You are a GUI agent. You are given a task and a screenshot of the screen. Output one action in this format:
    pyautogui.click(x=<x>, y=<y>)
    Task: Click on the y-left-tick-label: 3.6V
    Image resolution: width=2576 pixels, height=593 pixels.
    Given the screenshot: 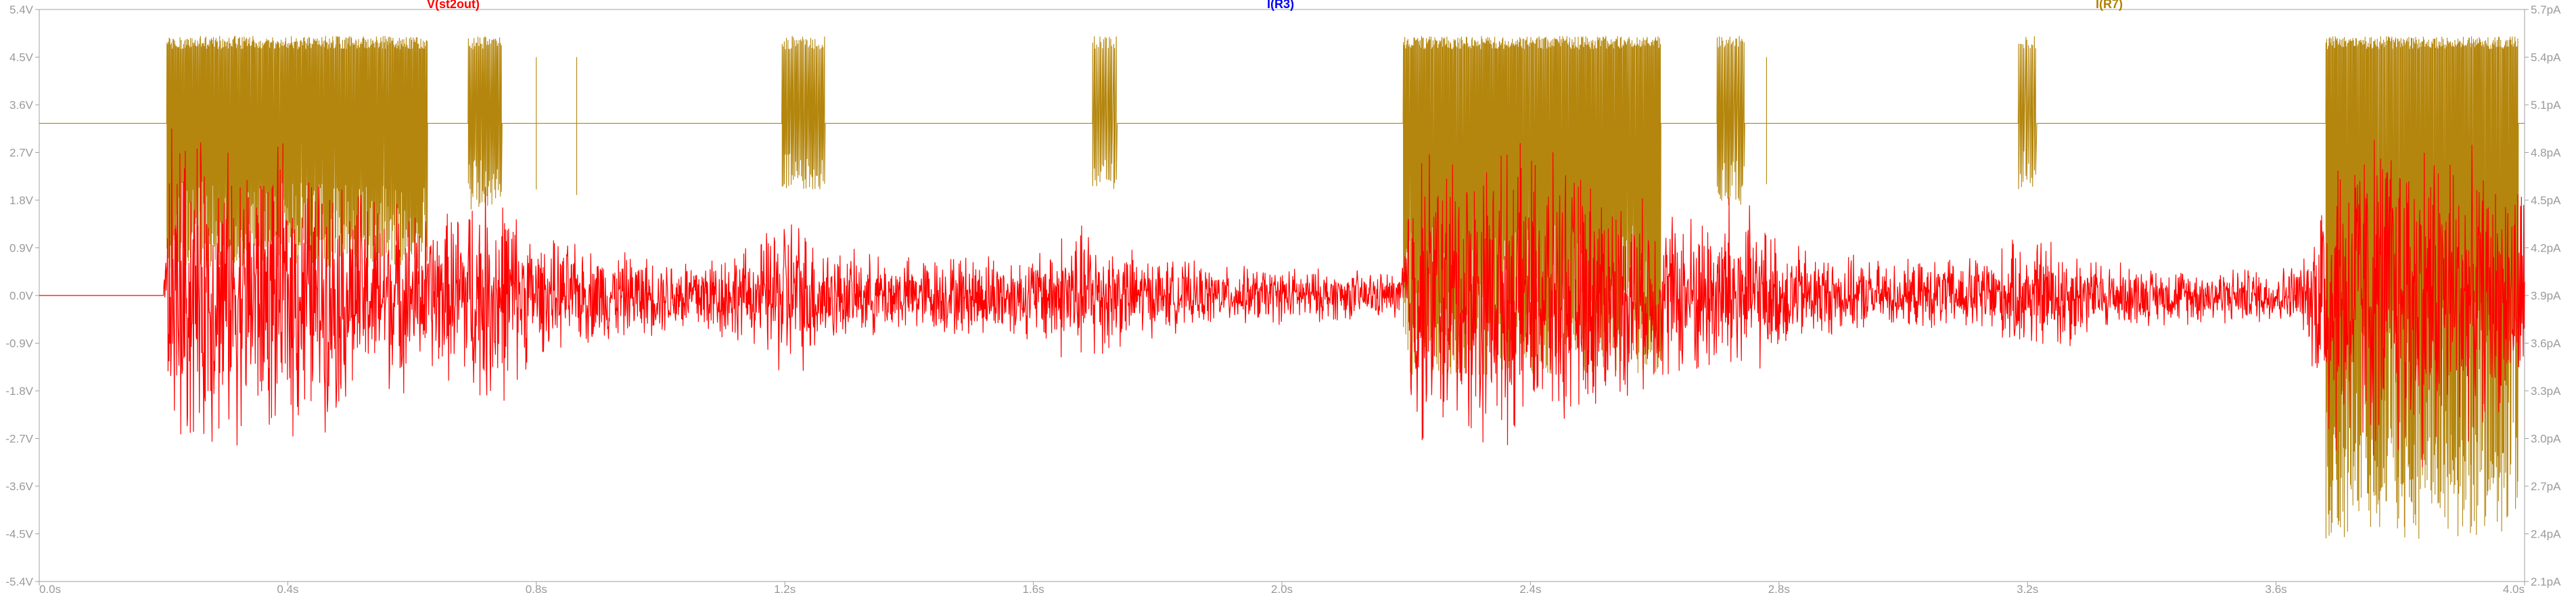 What is the action you would take?
    pyautogui.click(x=21, y=106)
    